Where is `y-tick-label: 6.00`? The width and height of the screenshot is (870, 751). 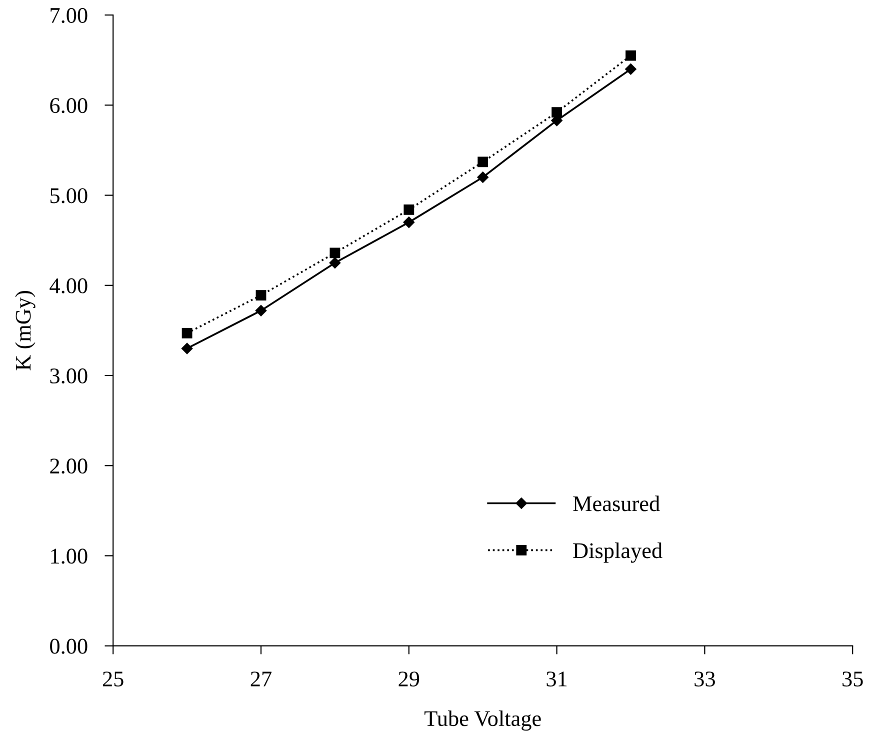
y-tick-label: 6.00 is located at coordinates (69, 106).